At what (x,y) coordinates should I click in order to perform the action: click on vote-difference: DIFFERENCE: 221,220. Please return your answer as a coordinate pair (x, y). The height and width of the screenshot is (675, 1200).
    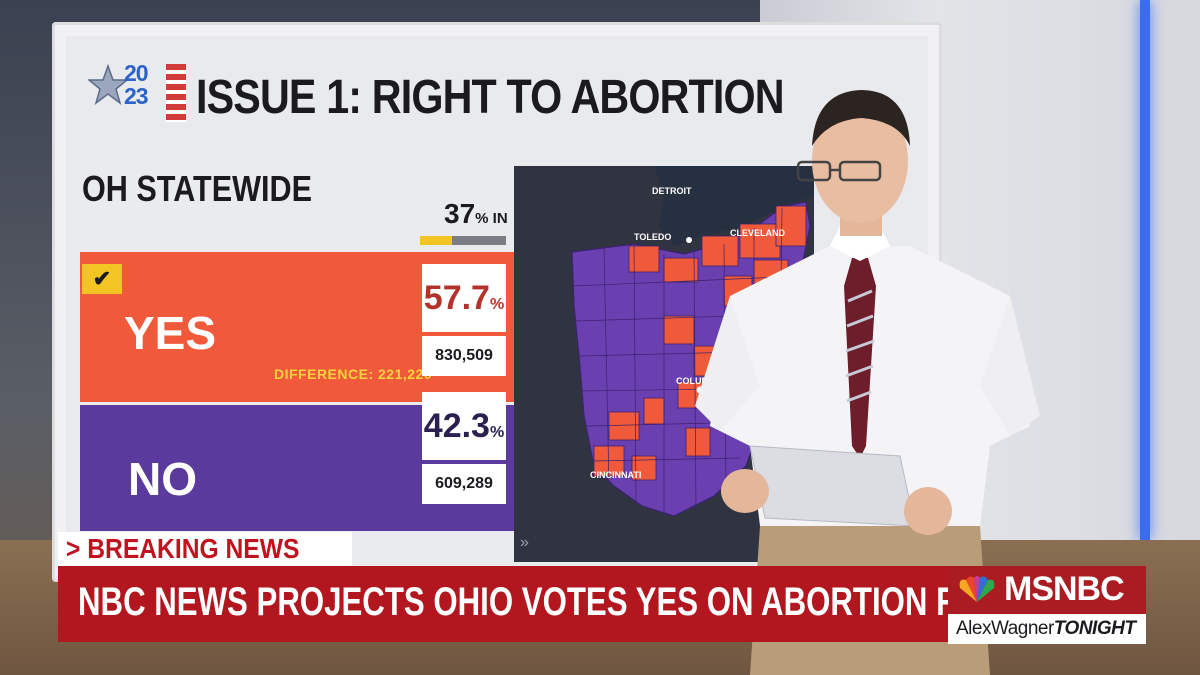
    Looking at the image, I should click on (353, 374).